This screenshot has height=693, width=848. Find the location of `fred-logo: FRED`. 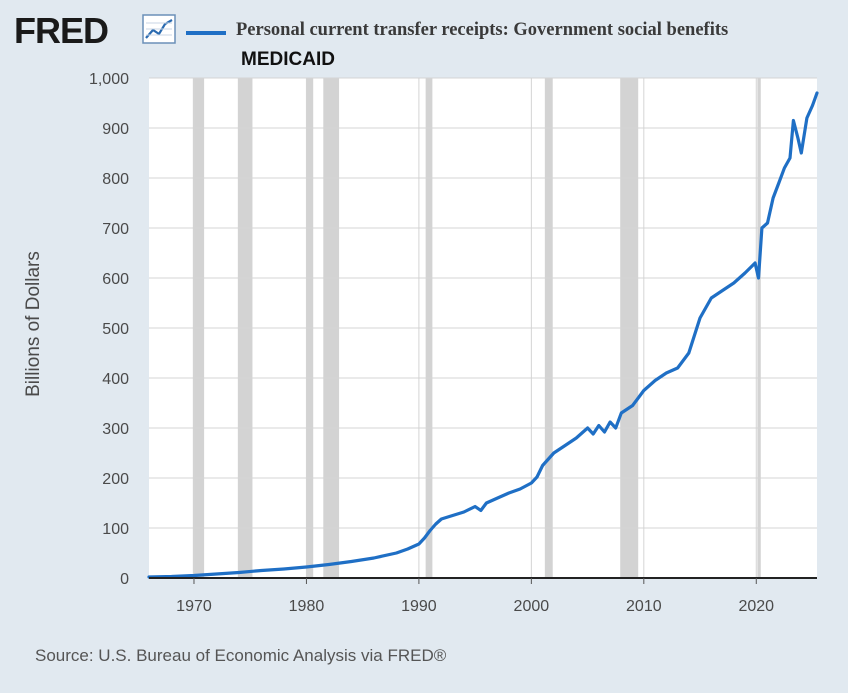

fred-logo: FRED is located at coordinates (61, 30).